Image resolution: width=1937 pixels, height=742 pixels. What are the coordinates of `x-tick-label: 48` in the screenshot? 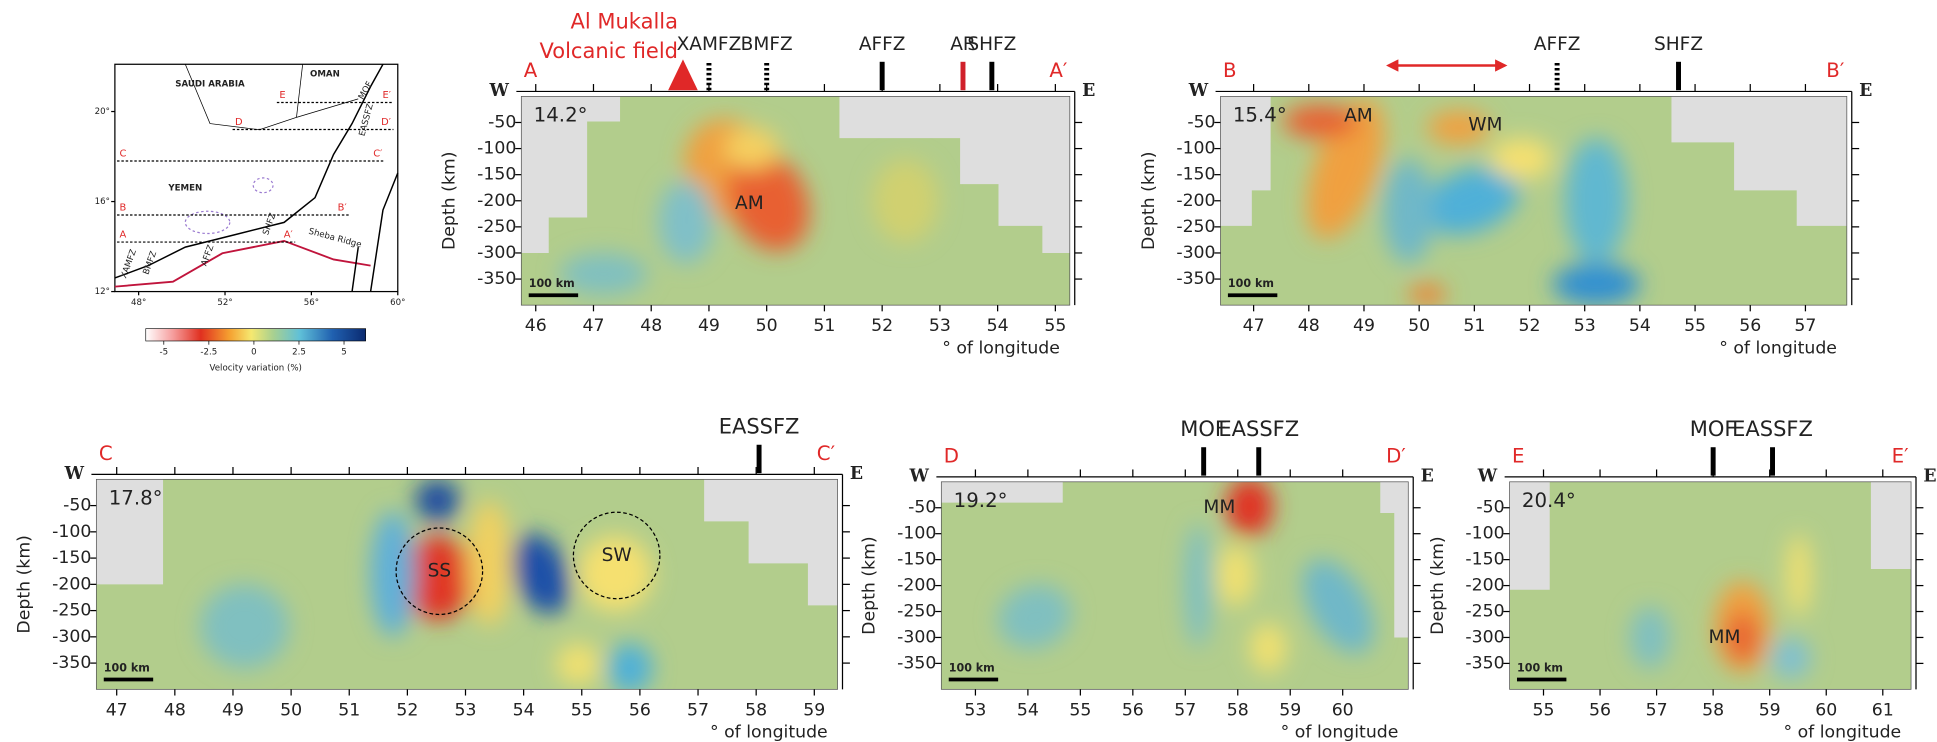 It's located at (651, 326).